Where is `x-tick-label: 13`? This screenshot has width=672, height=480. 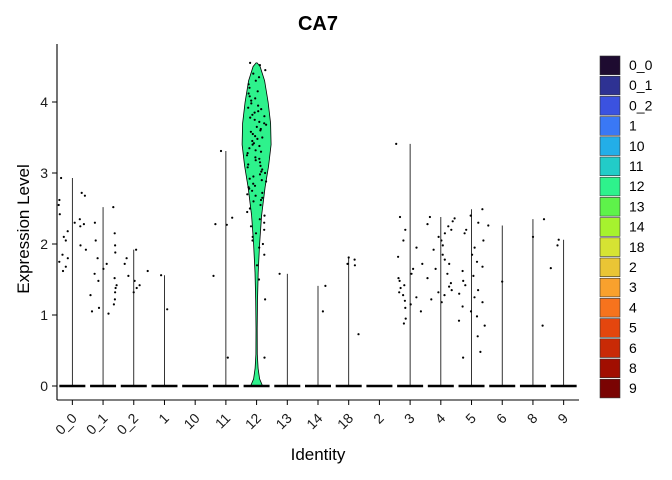
x-tick-label: 13 is located at coordinates (284, 421).